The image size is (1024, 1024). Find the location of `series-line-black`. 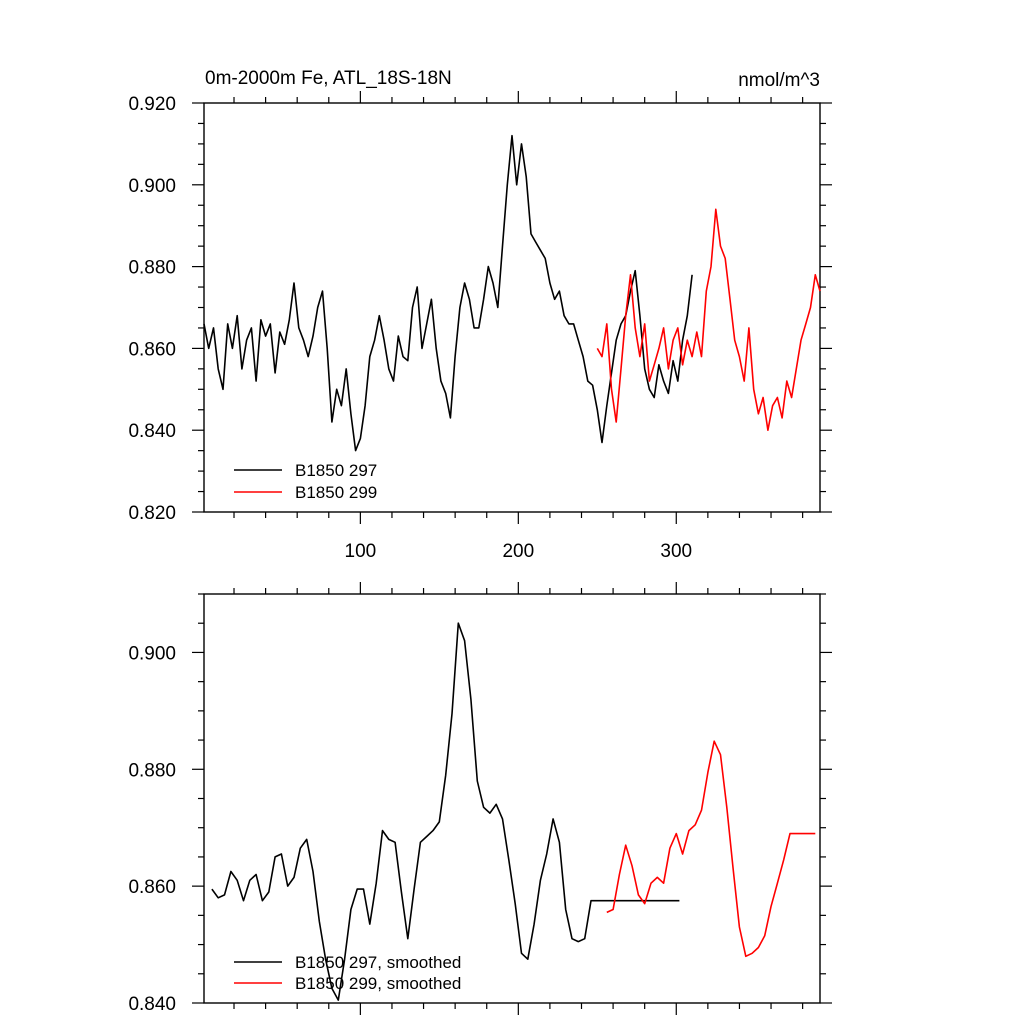

series-line-black is located at coordinates (448, 293).